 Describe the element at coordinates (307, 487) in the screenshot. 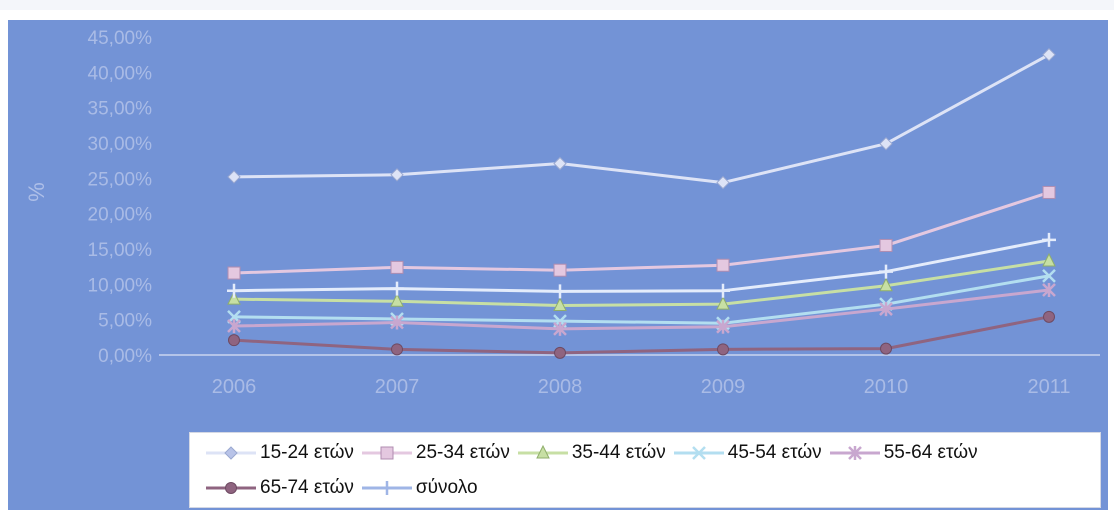

I see `legend-label: 65-74 ετών` at that location.